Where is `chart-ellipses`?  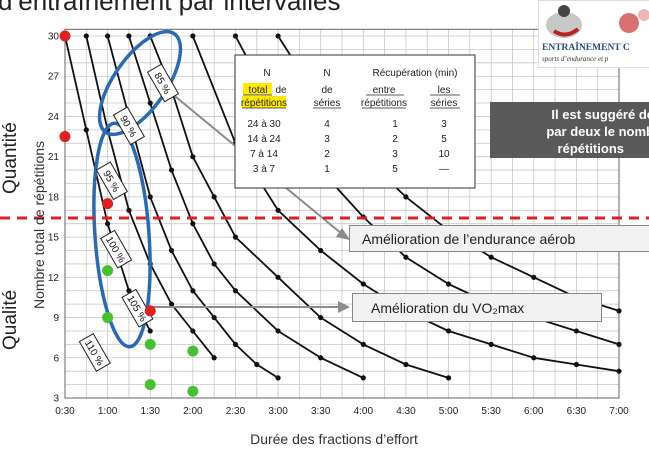
chart-ellipses is located at coordinates (137, 189).